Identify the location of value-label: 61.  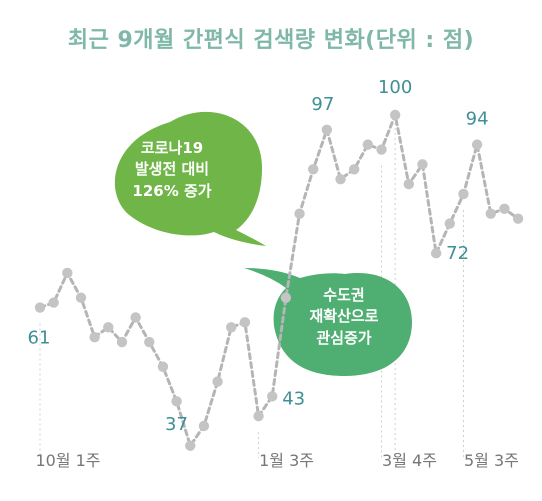
(39, 338).